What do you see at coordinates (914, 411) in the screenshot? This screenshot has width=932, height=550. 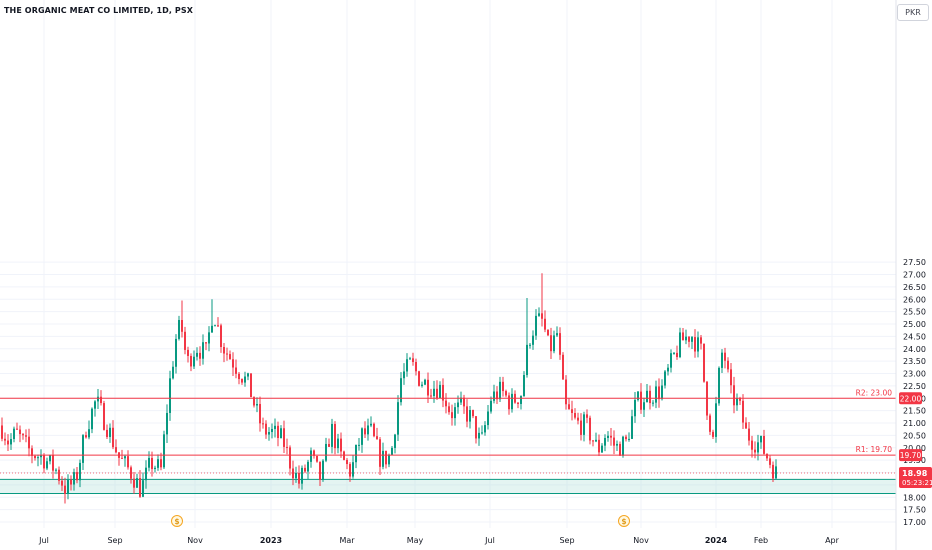 I see `price-tick-label: 21.50` at bounding box center [914, 411].